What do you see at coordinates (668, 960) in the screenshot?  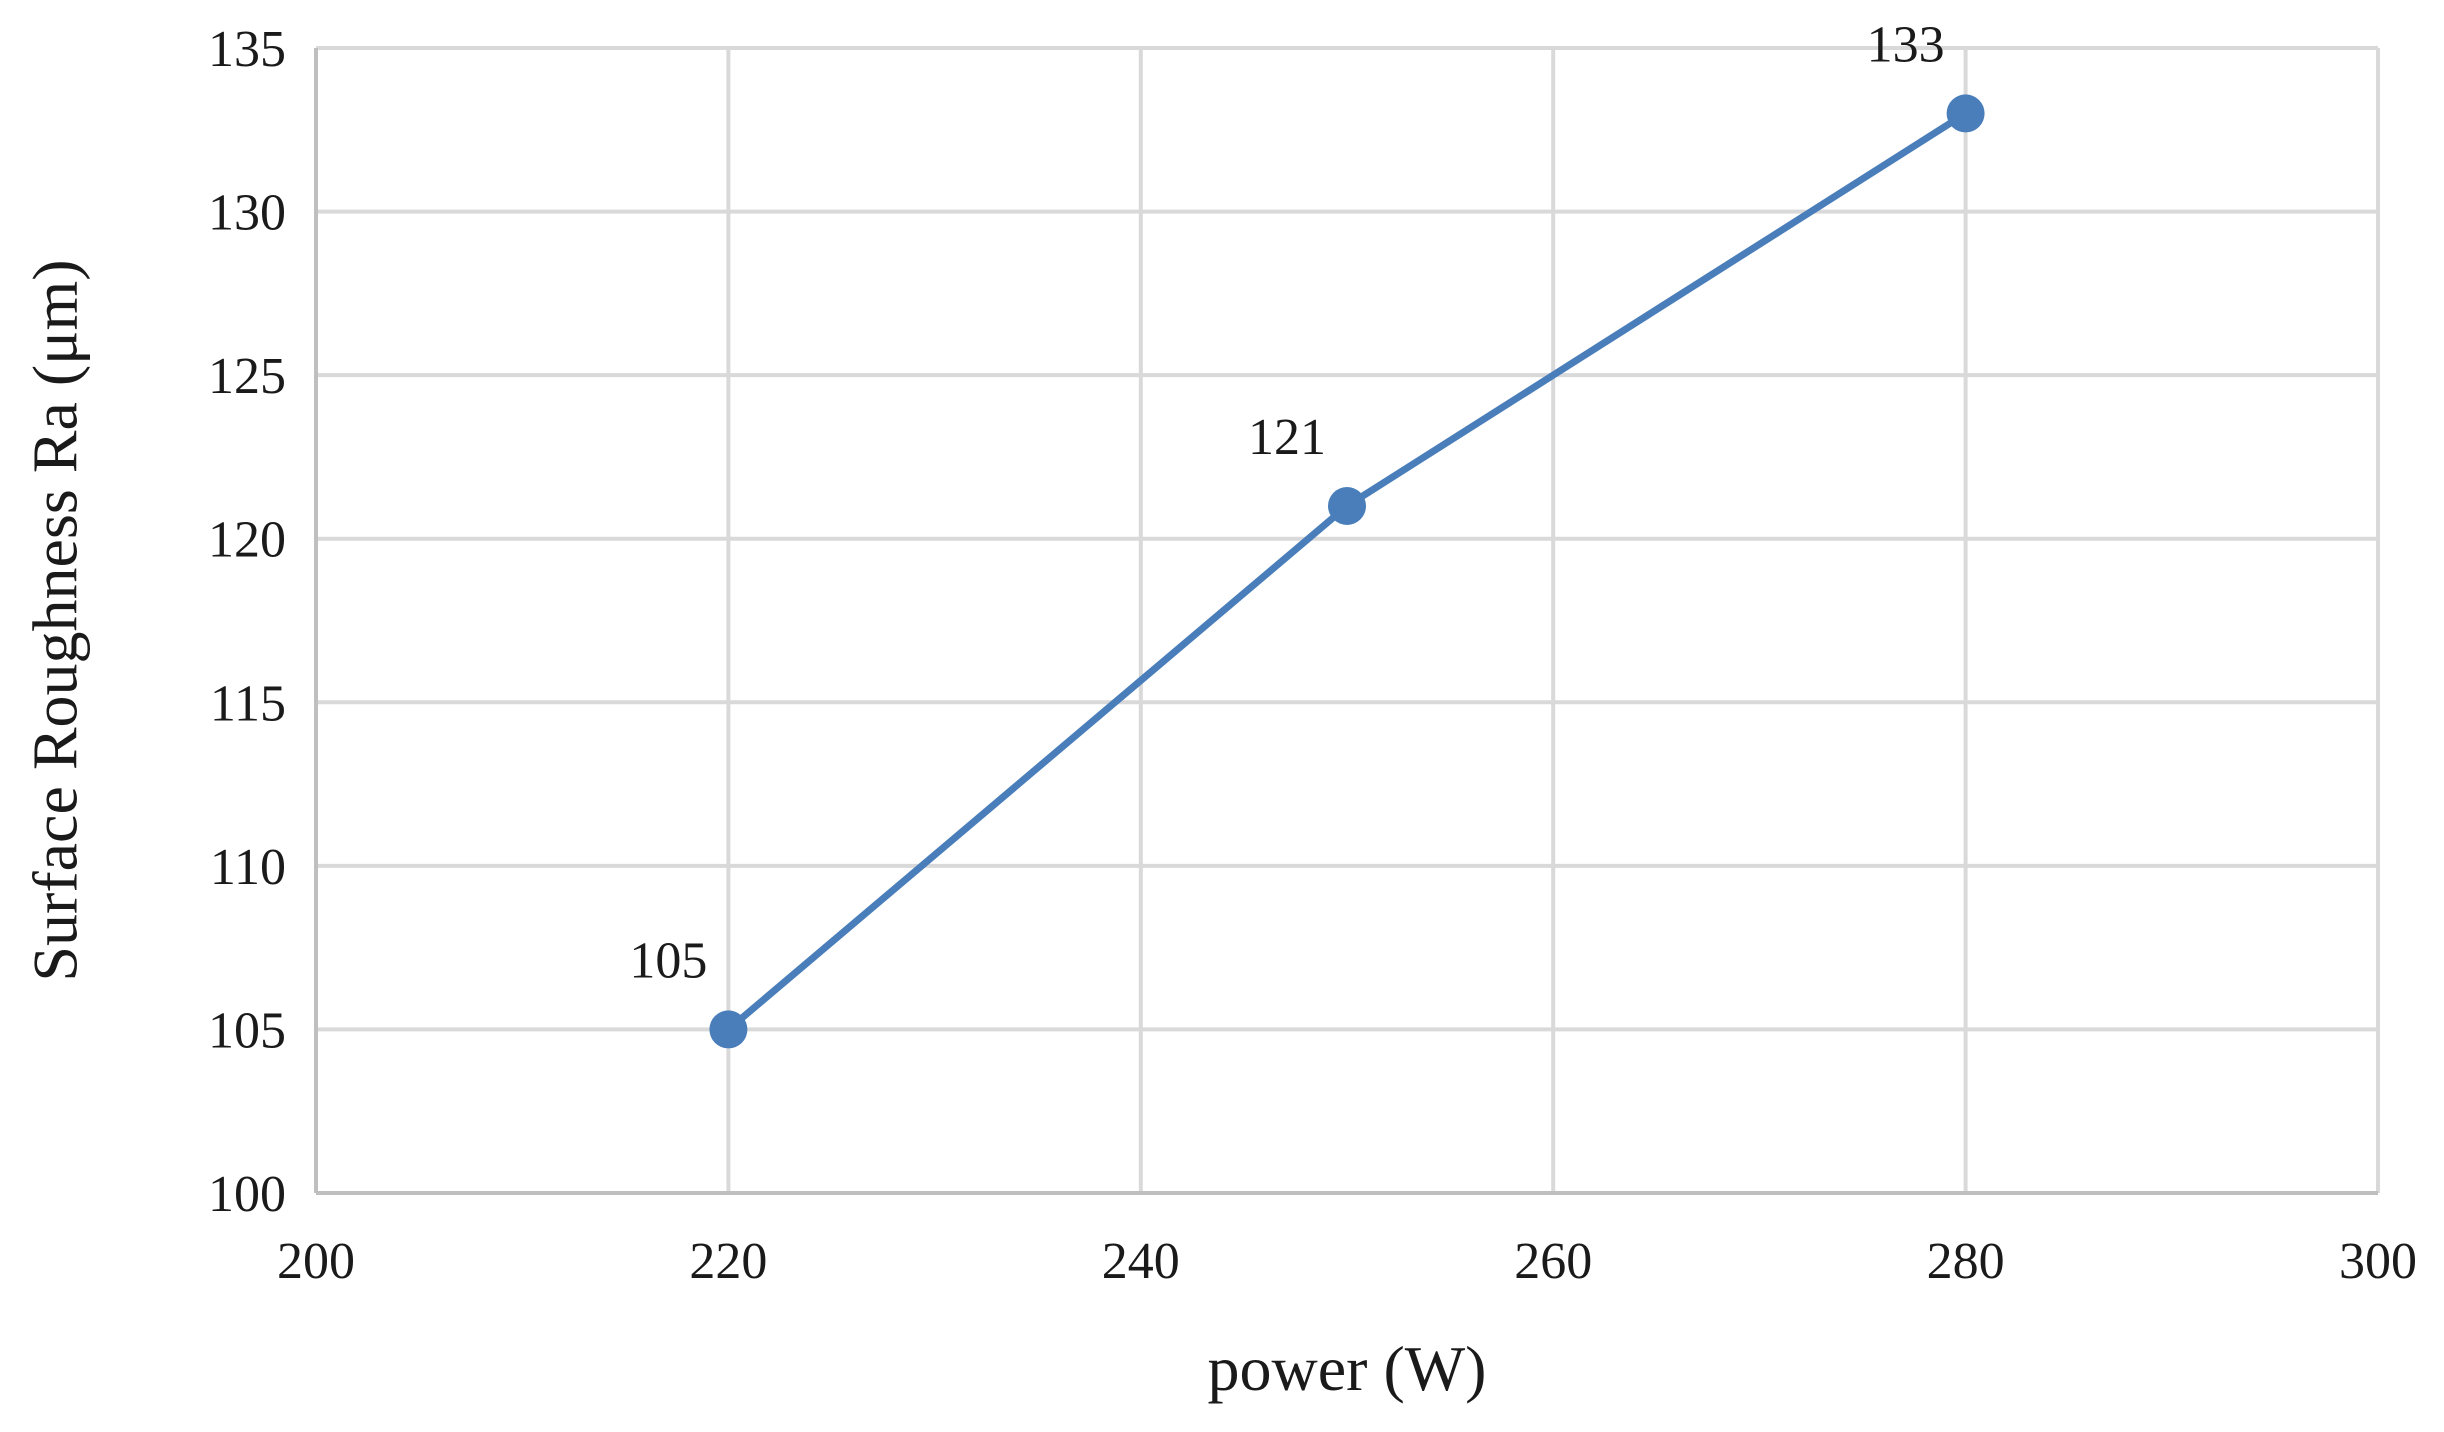 I see `data-label: 105` at bounding box center [668, 960].